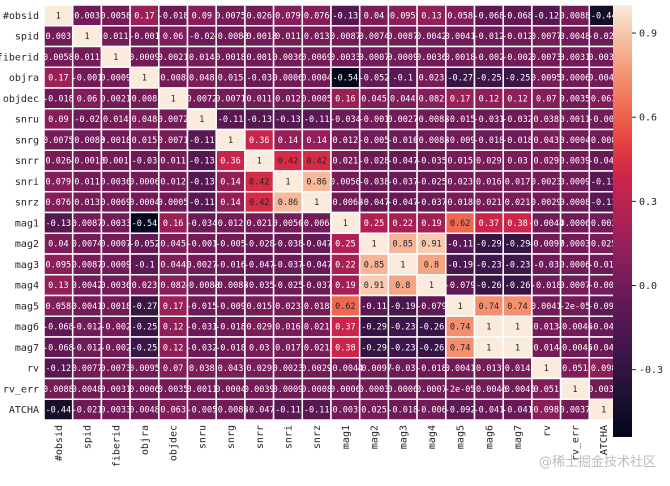  I want to click on cell-annotation: 0.0005, so click(173, 203).